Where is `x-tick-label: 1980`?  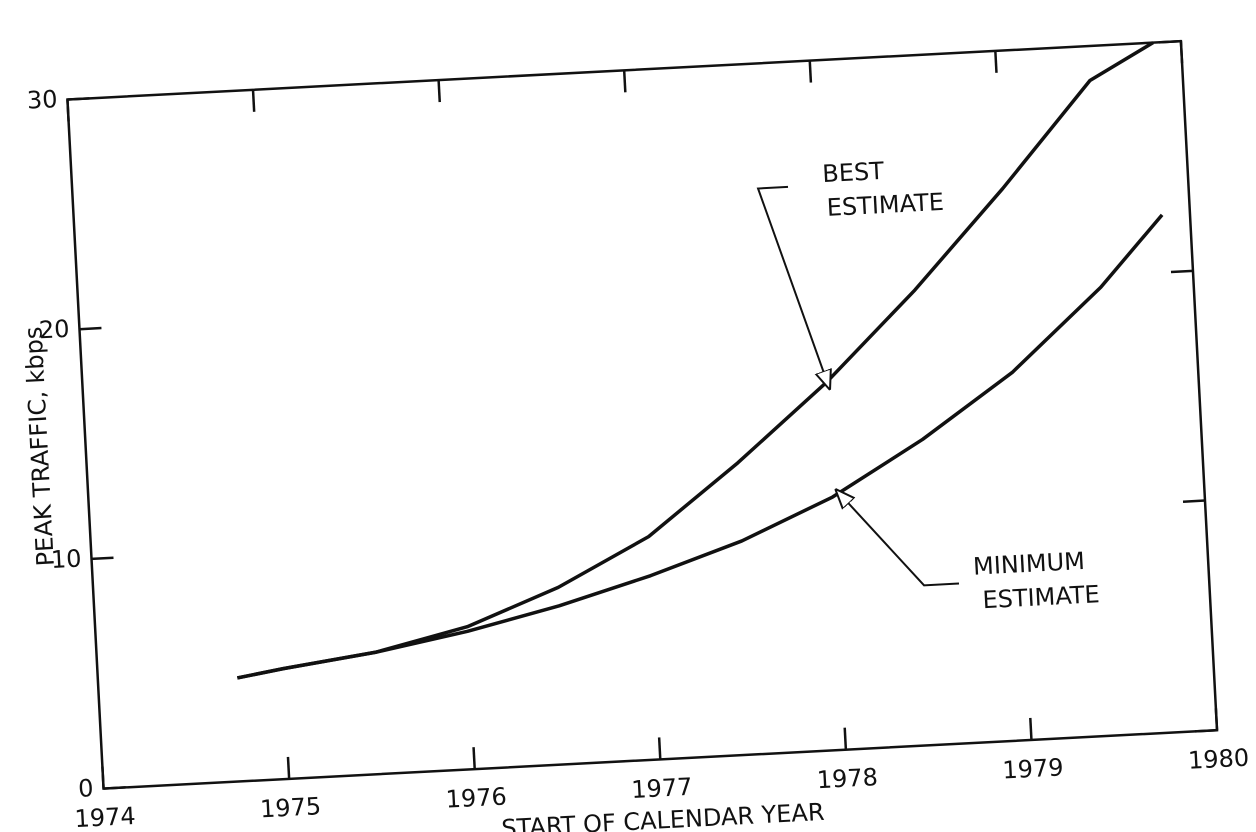 x-tick-label: 1980 is located at coordinates (1218, 759).